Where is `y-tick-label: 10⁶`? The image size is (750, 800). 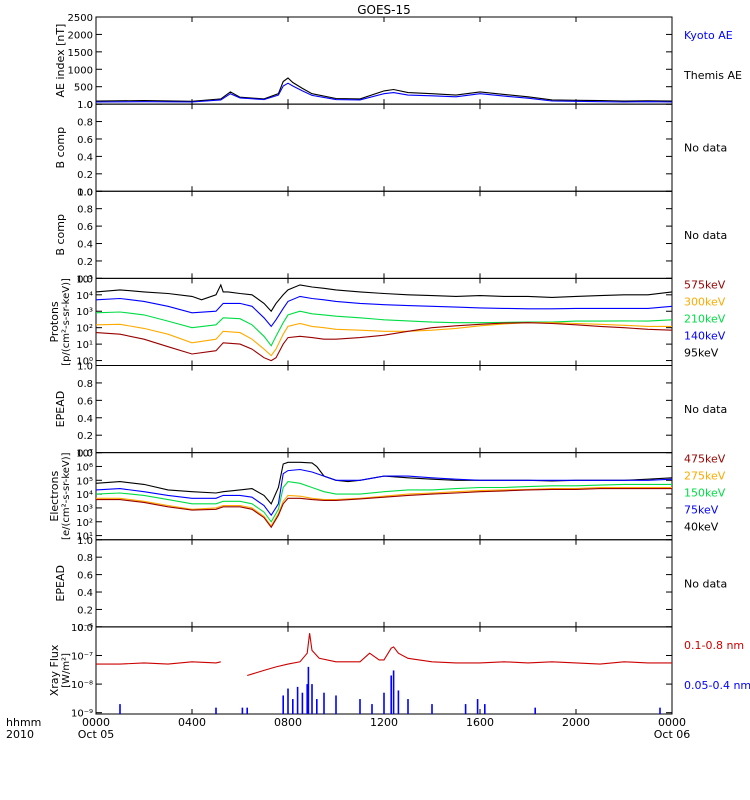 y-tick-label: 10⁶ is located at coordinates (84, 467).